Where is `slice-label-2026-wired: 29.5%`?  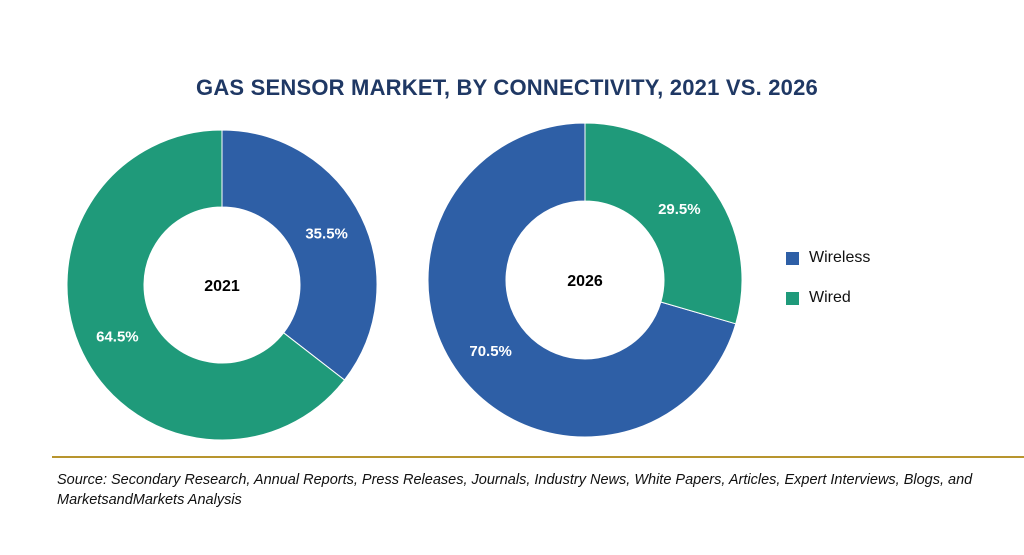 slice-label-2026-wired: 29.5% is located at coordinates (679, 209).